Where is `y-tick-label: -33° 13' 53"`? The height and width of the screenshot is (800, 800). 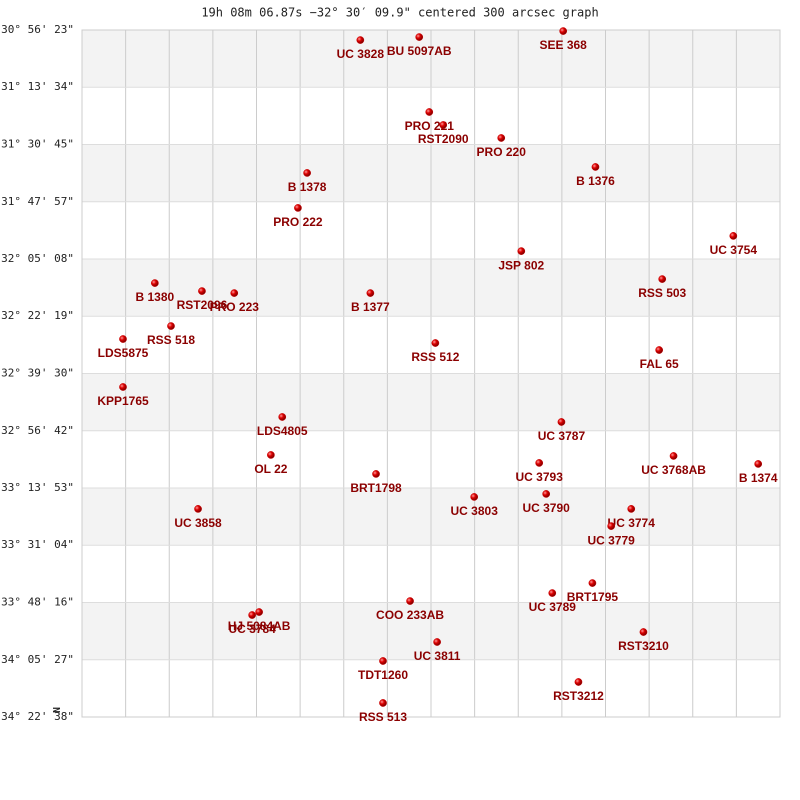
y-tick-label: -33° 13' 53" is located at coordinates (37, 487).